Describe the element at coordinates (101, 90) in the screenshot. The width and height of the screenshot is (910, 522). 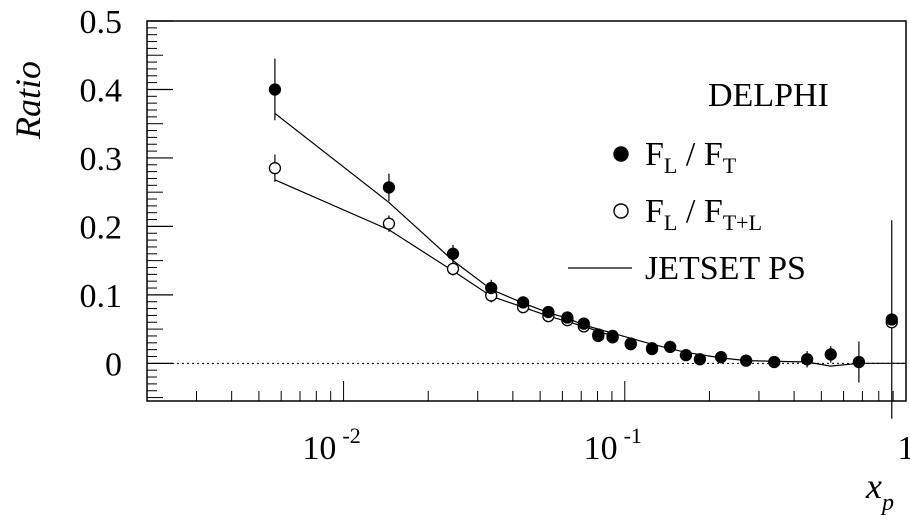
I see `y-tick-label: 0.4` at that location.